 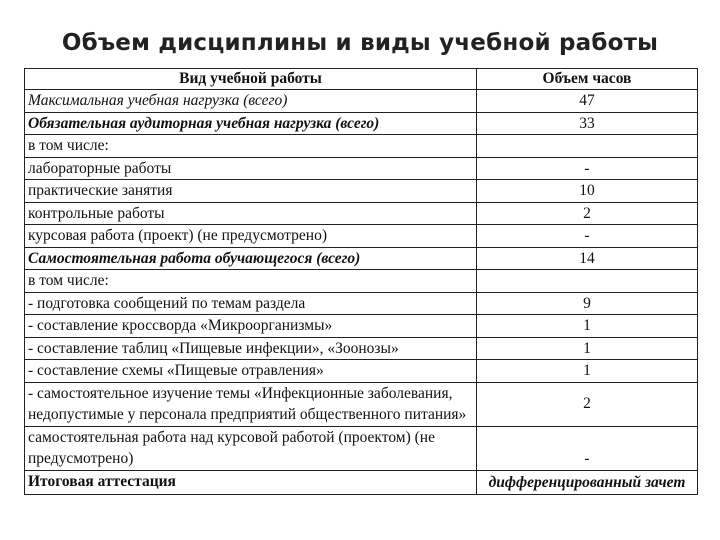 I want to click on row-label: Итоговая аттестация, so click(x=250, y=482).